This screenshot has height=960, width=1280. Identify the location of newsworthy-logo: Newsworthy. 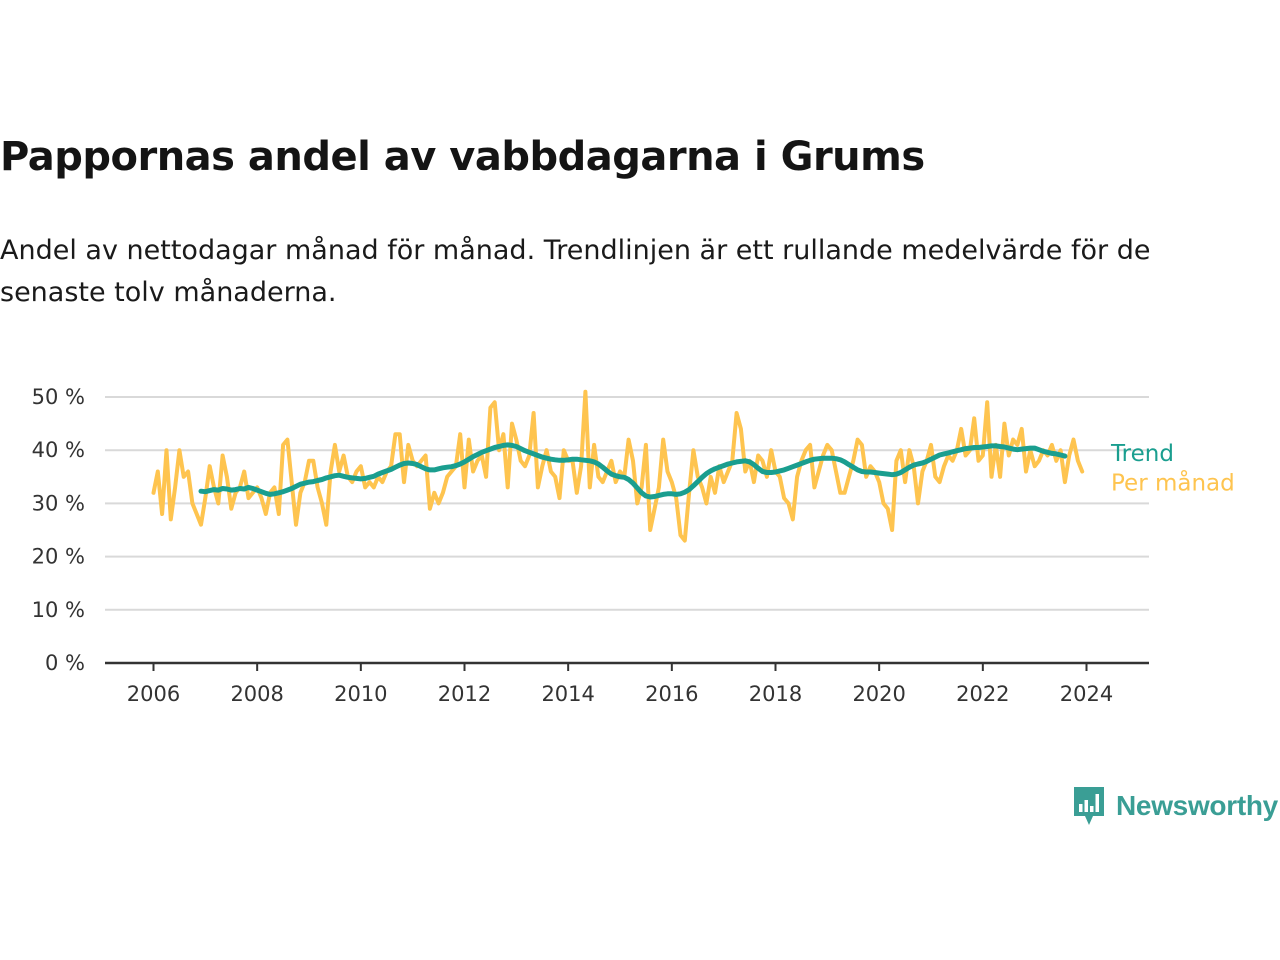
(1175, 806).